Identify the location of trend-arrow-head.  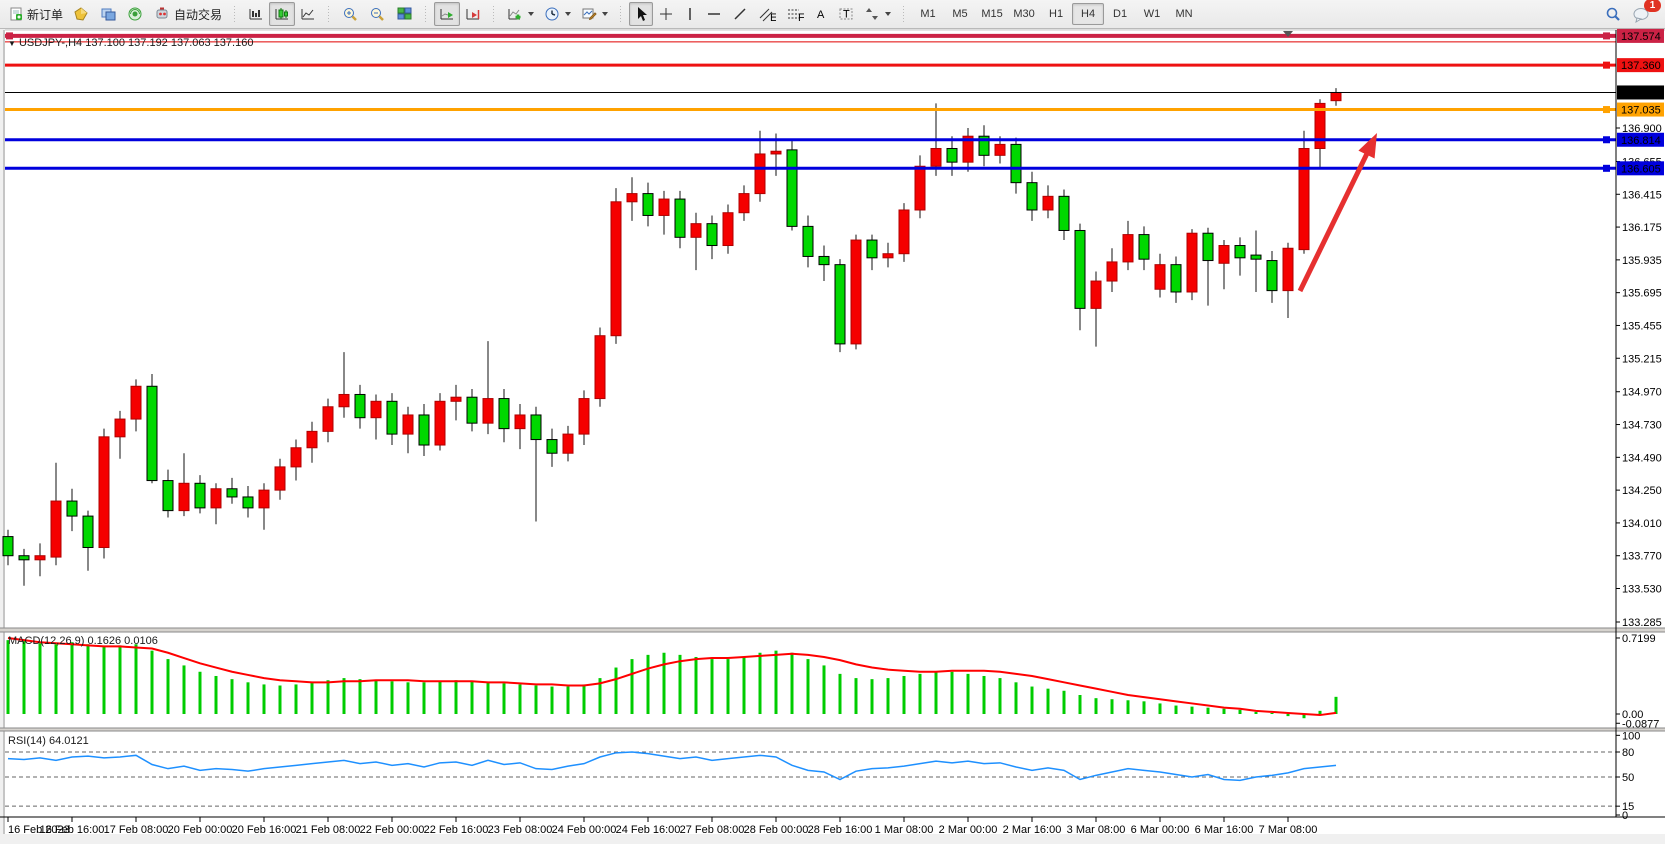
(1367, 146).